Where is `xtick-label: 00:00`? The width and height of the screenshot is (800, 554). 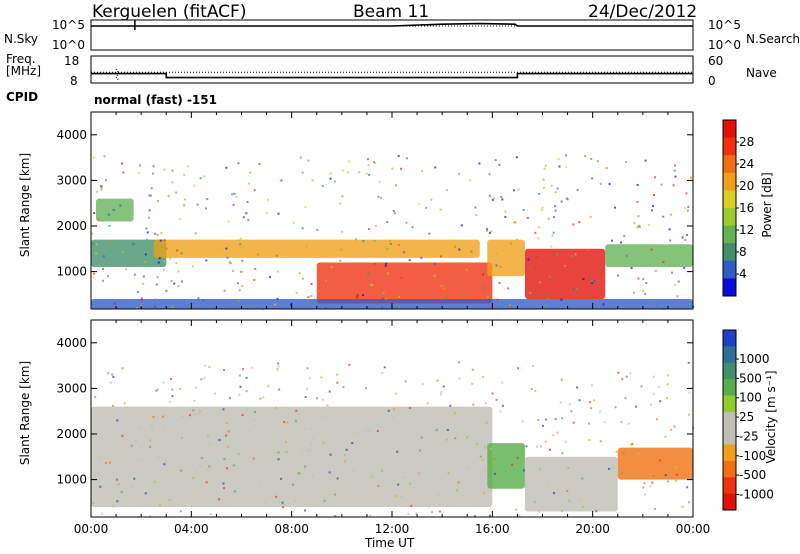
xtick-label: 00:00 is located at coordinates (693, 529).